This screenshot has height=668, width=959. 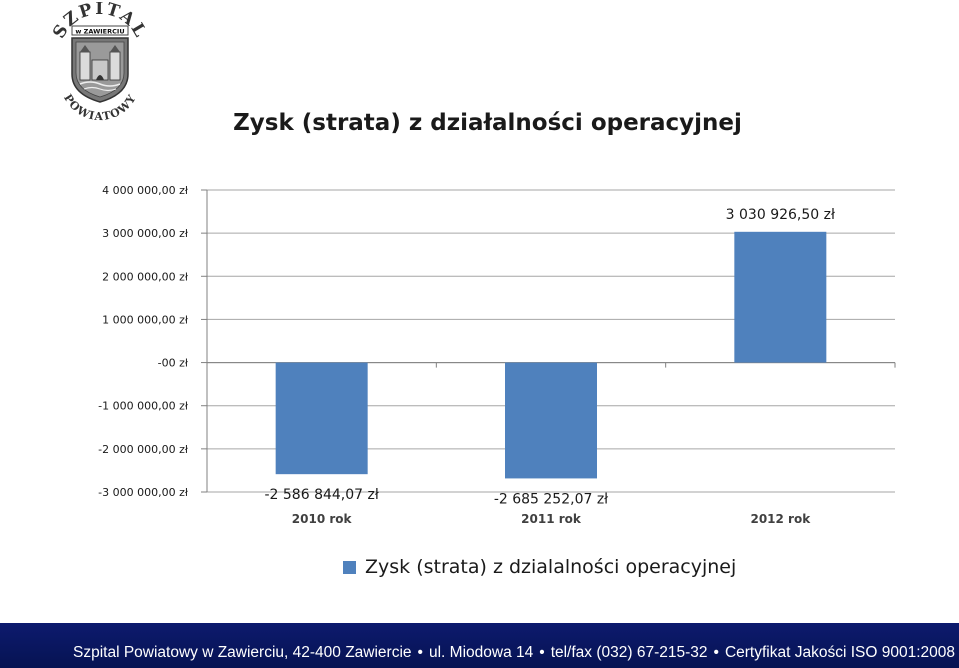 What do you see at coordinates (100, 62) in the screenshot?
I see `hospital-logo: SZPITAL POWIATOWY w ZAWIERCIU` at bounding box center [100, 62].